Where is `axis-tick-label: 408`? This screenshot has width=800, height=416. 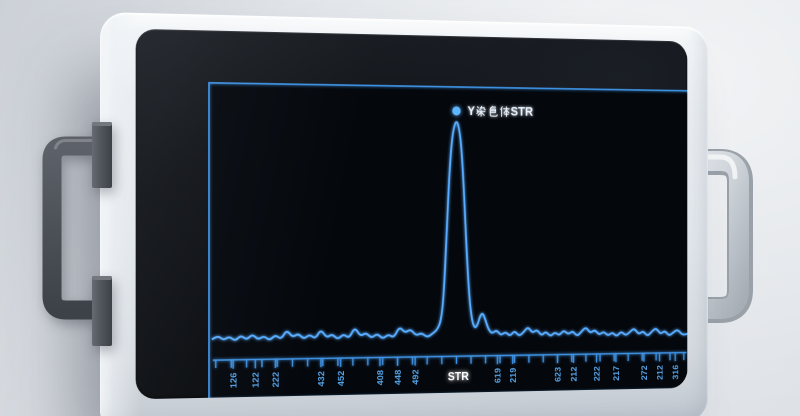
axis-tick-label: 408 is located at coordinates (381, 378).